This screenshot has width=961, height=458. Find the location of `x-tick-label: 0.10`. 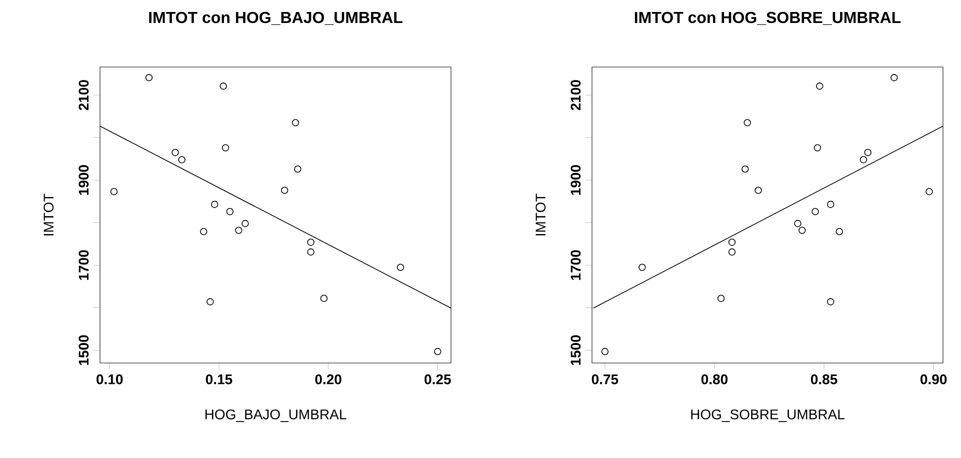

x-tick-label: 0.10 is located at coordinates (109, 379).